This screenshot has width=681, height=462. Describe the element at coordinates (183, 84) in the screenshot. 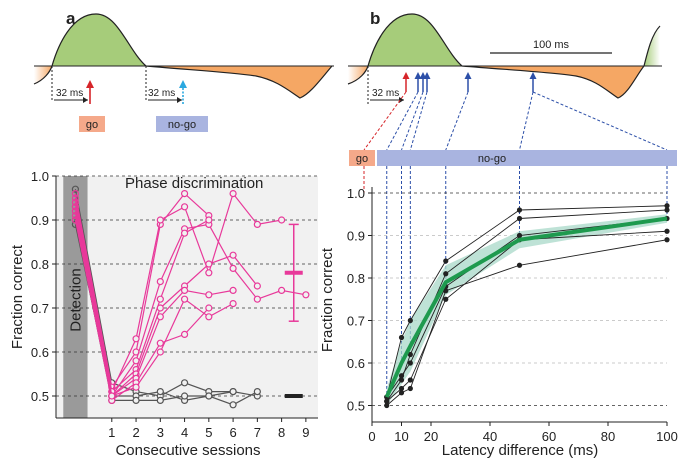

I see `nogo-arrowhead` at that location.